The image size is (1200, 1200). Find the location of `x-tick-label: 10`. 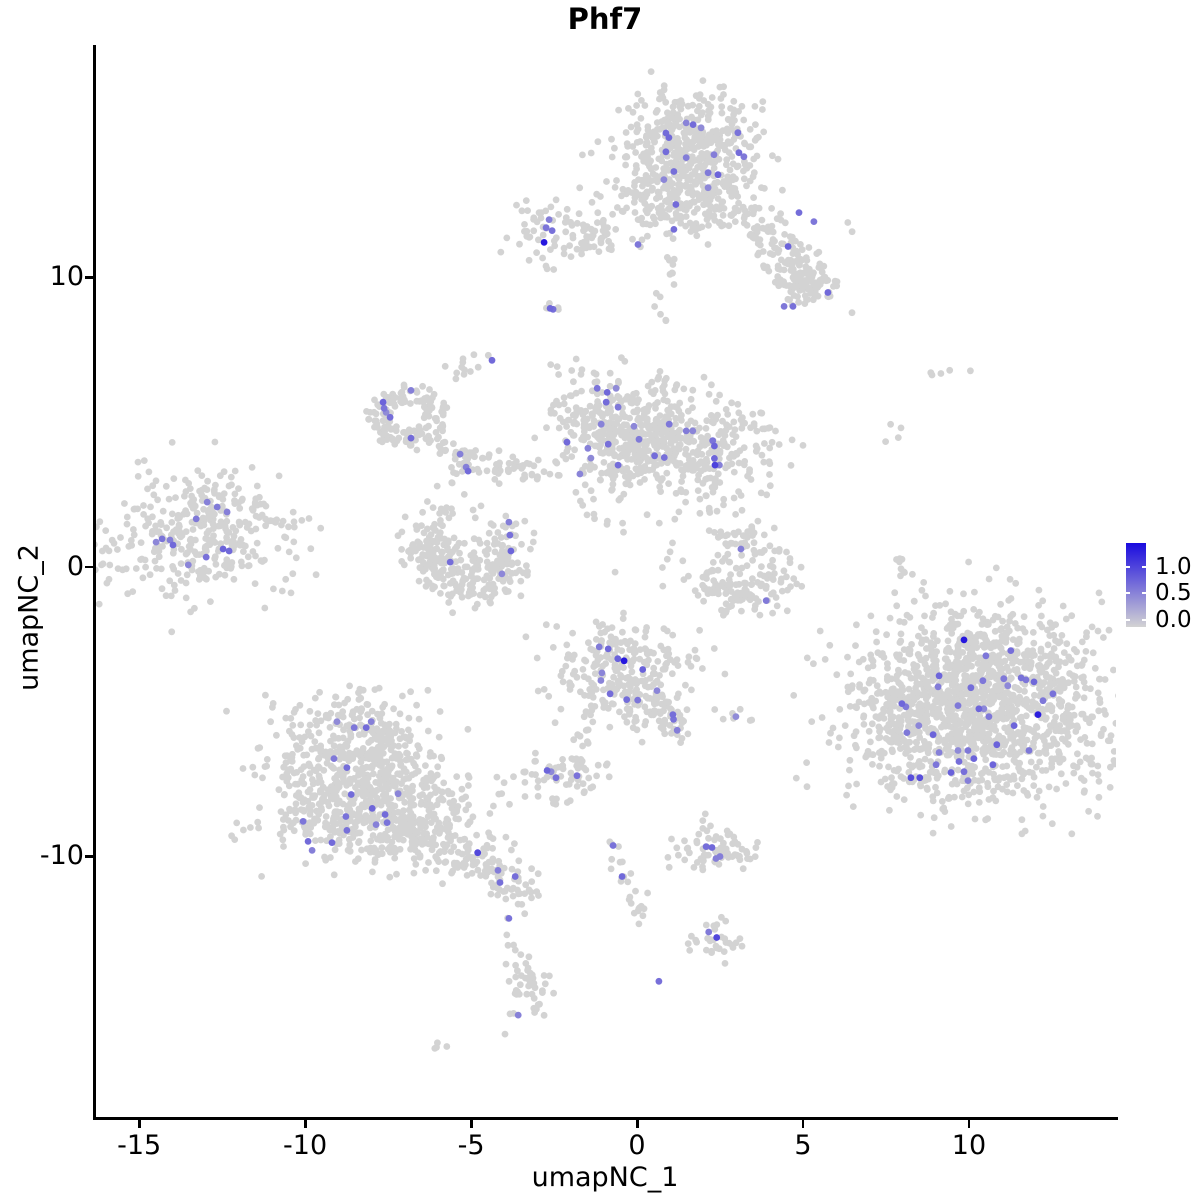

x-tick-label: 10 is located at coordinates (969, 1145).